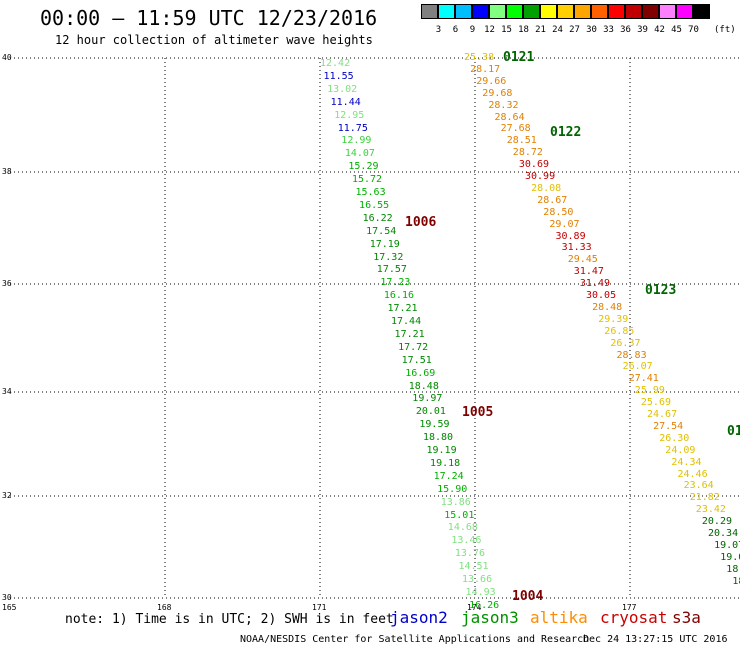 Image resolution: width=740 pixels, height=650 pixels. I want to click on wave-height-point: 28.64, so click(509, 117).